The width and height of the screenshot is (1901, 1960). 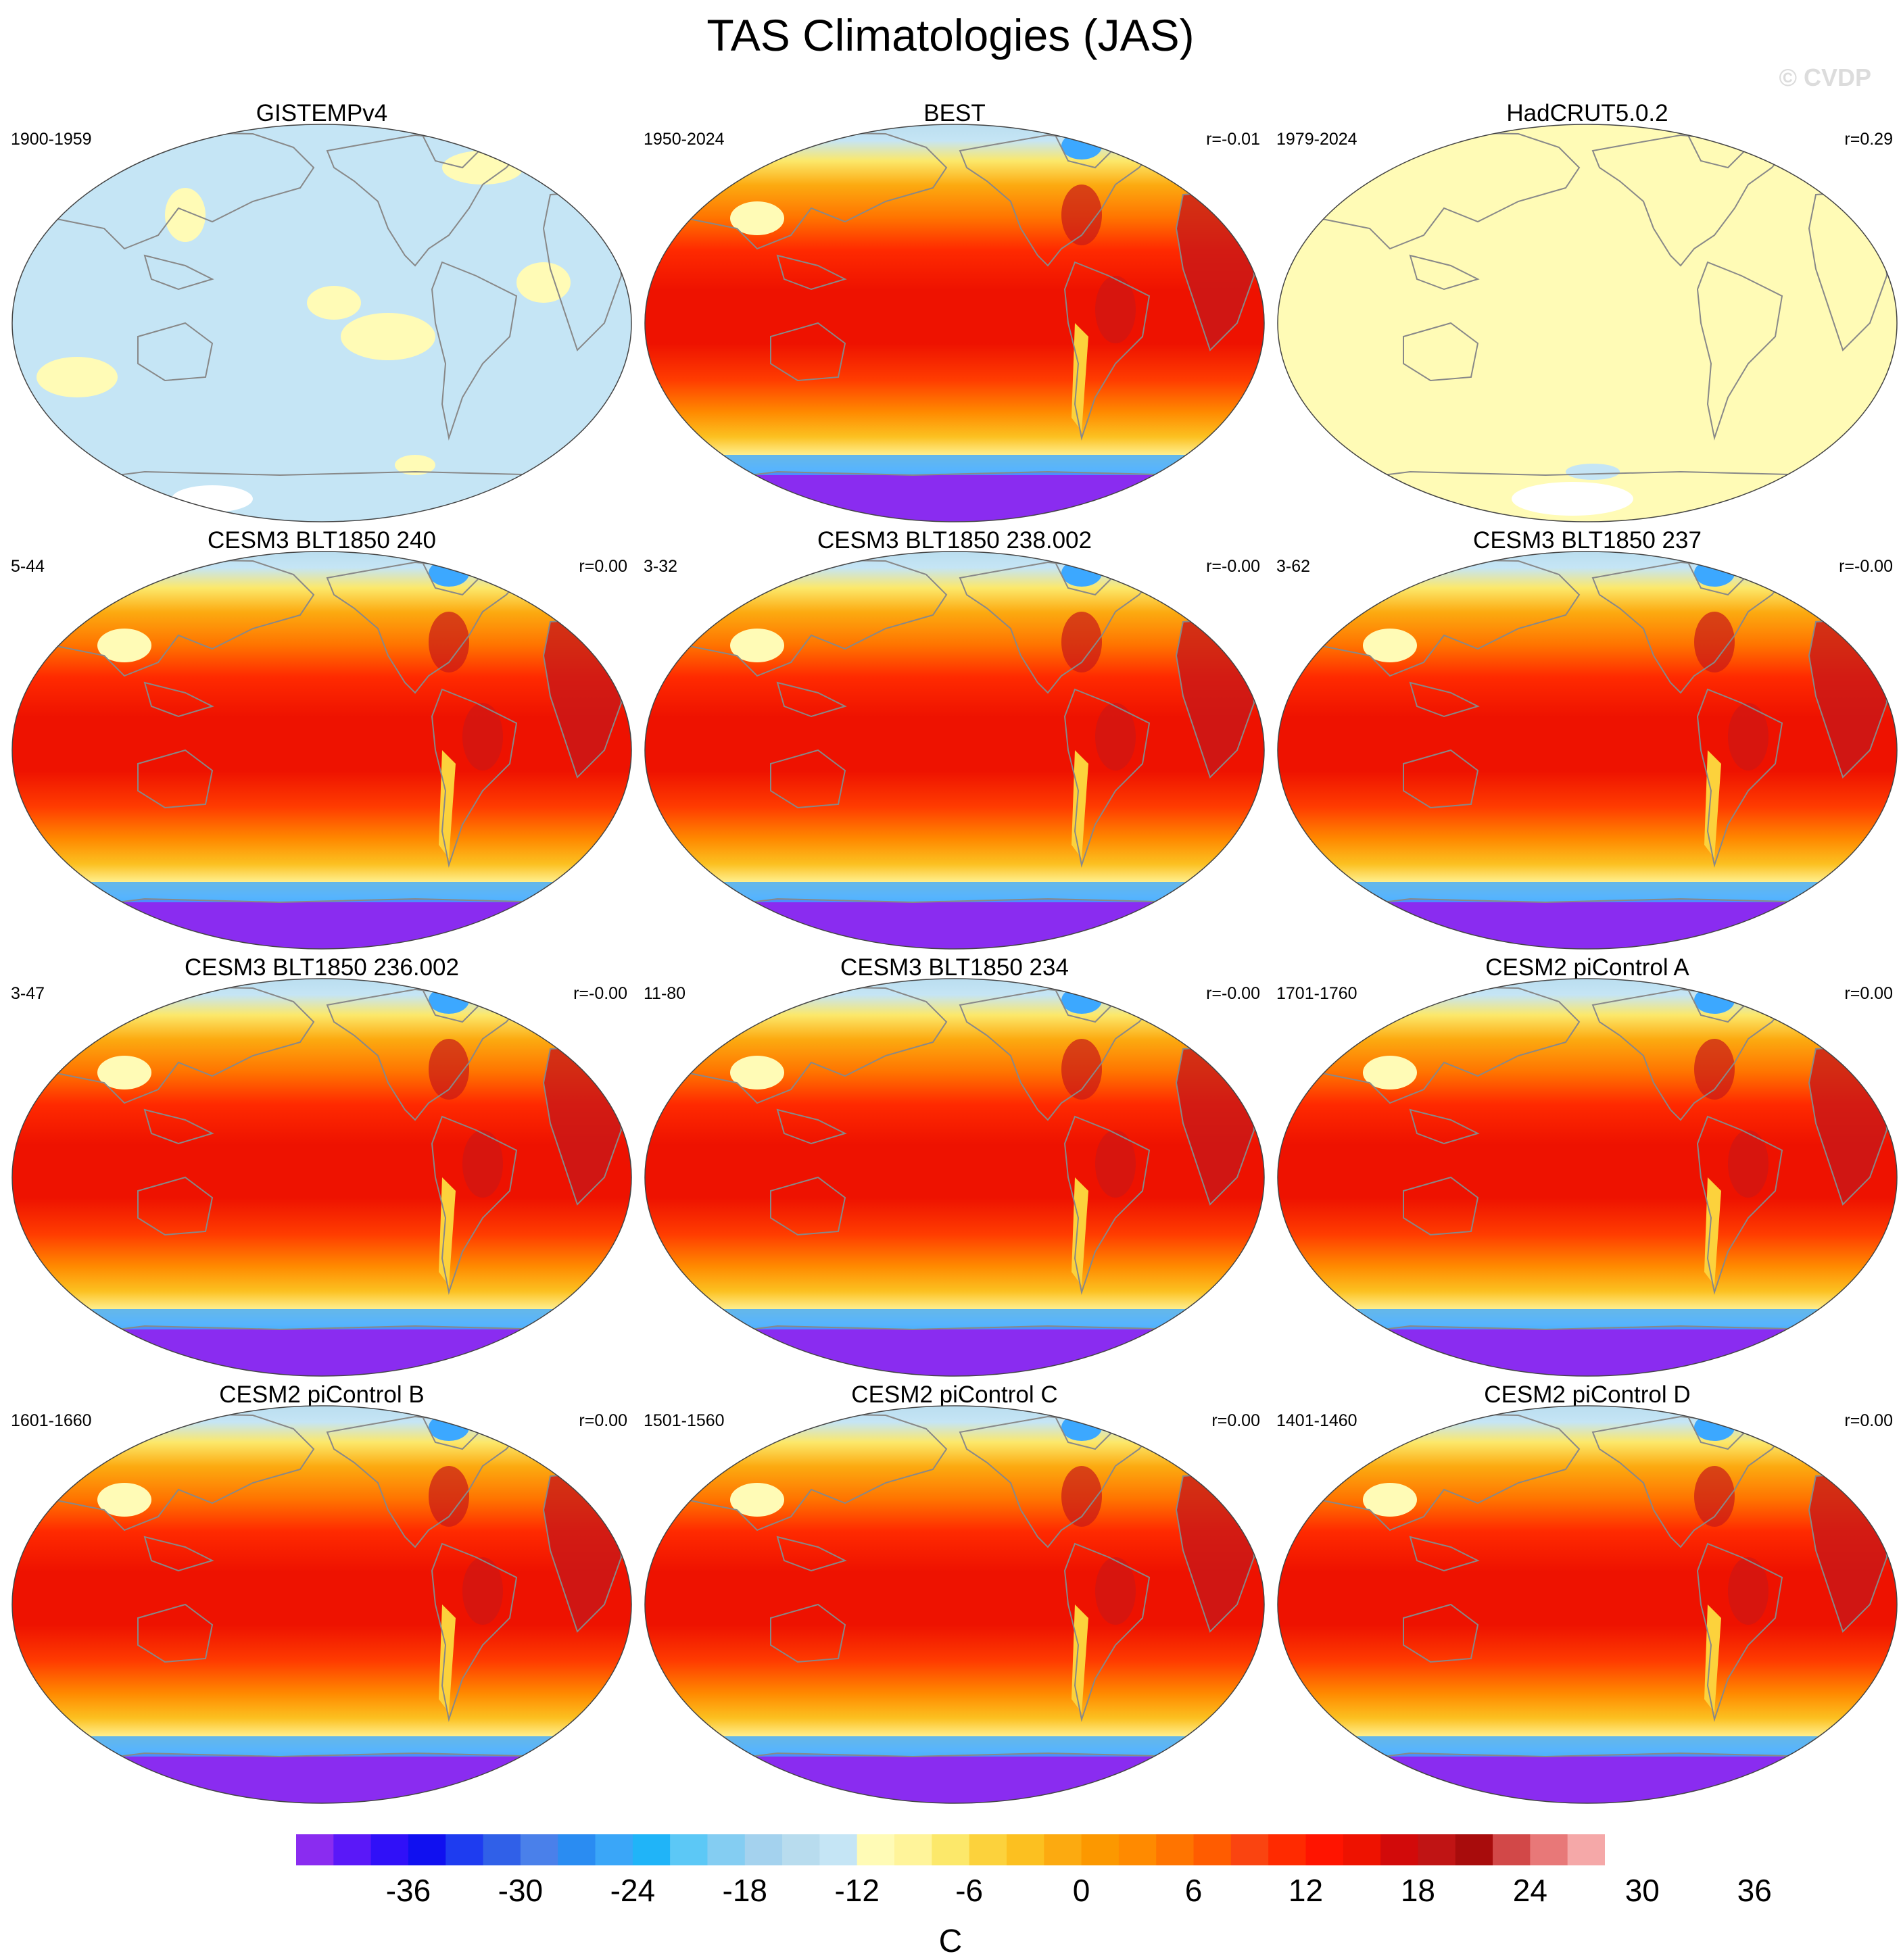 What do you see at coordinates (408, 1890) in the screenshot?
I see `colorbar-tick-label: -36` at bounding box center [408, 1890].